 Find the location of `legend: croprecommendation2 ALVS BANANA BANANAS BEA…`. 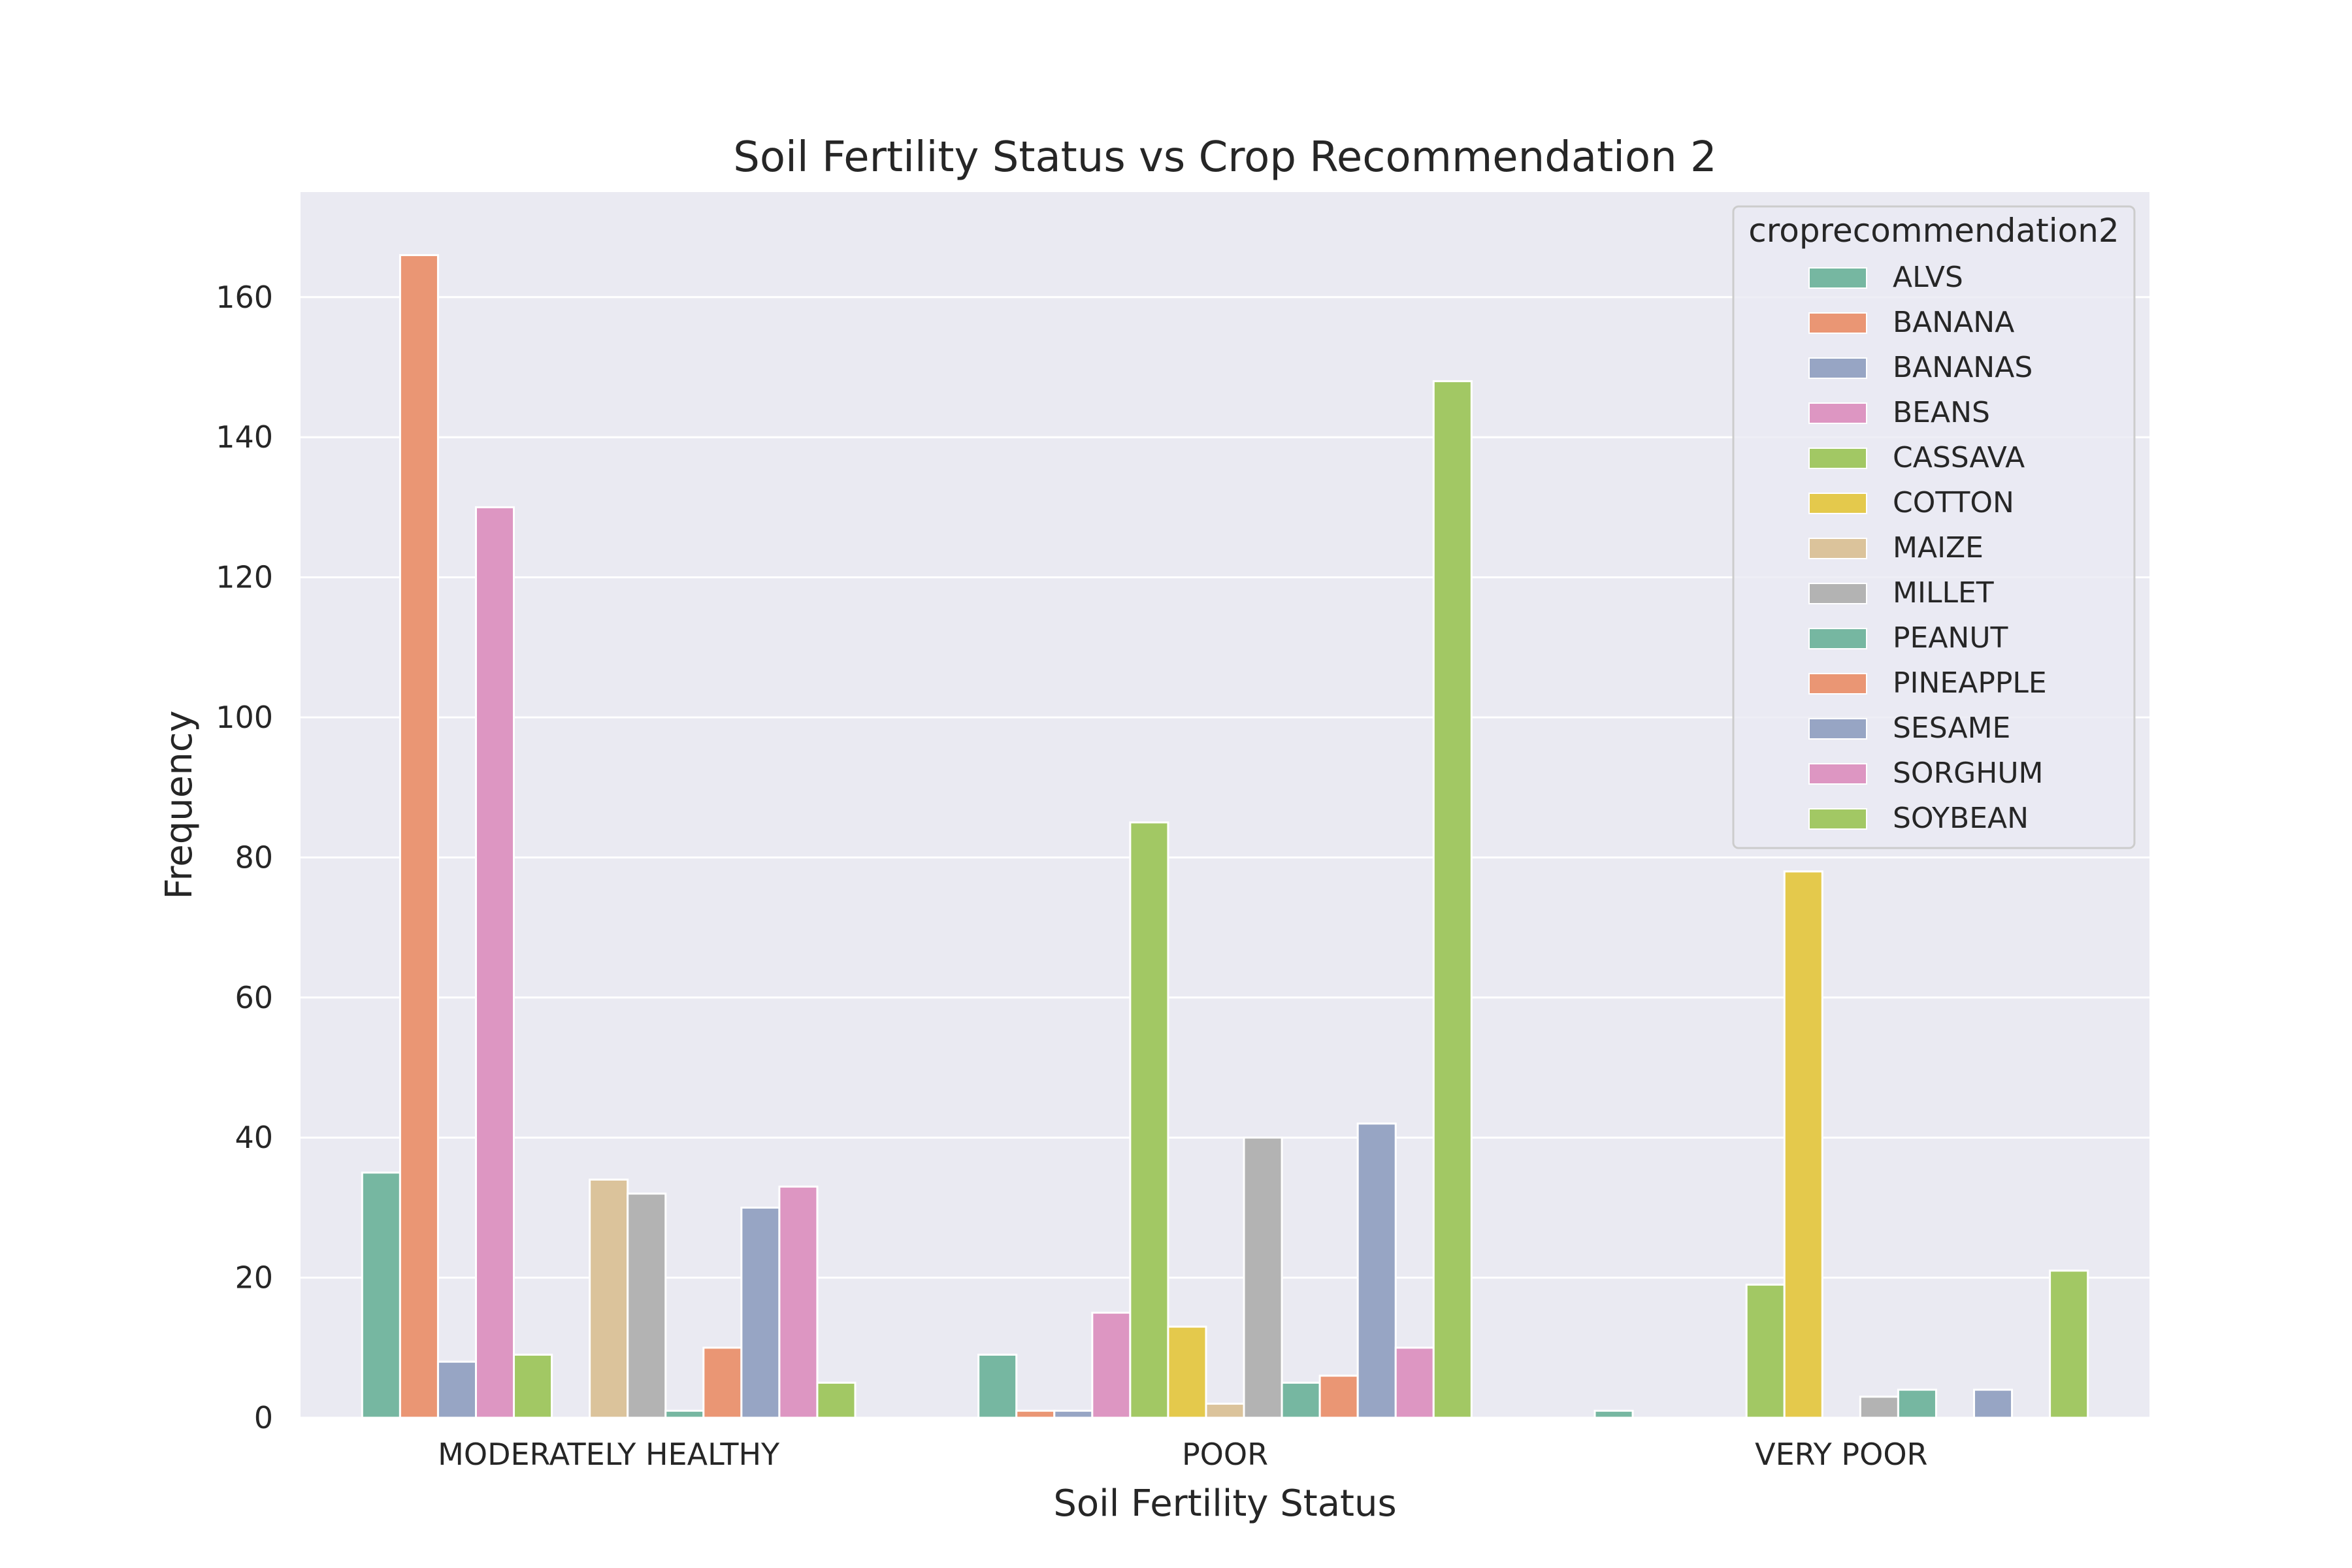

legend: croprecommendation2 ALVS BANANA BANANAS BEA… is located at coordinates (1934, 527).